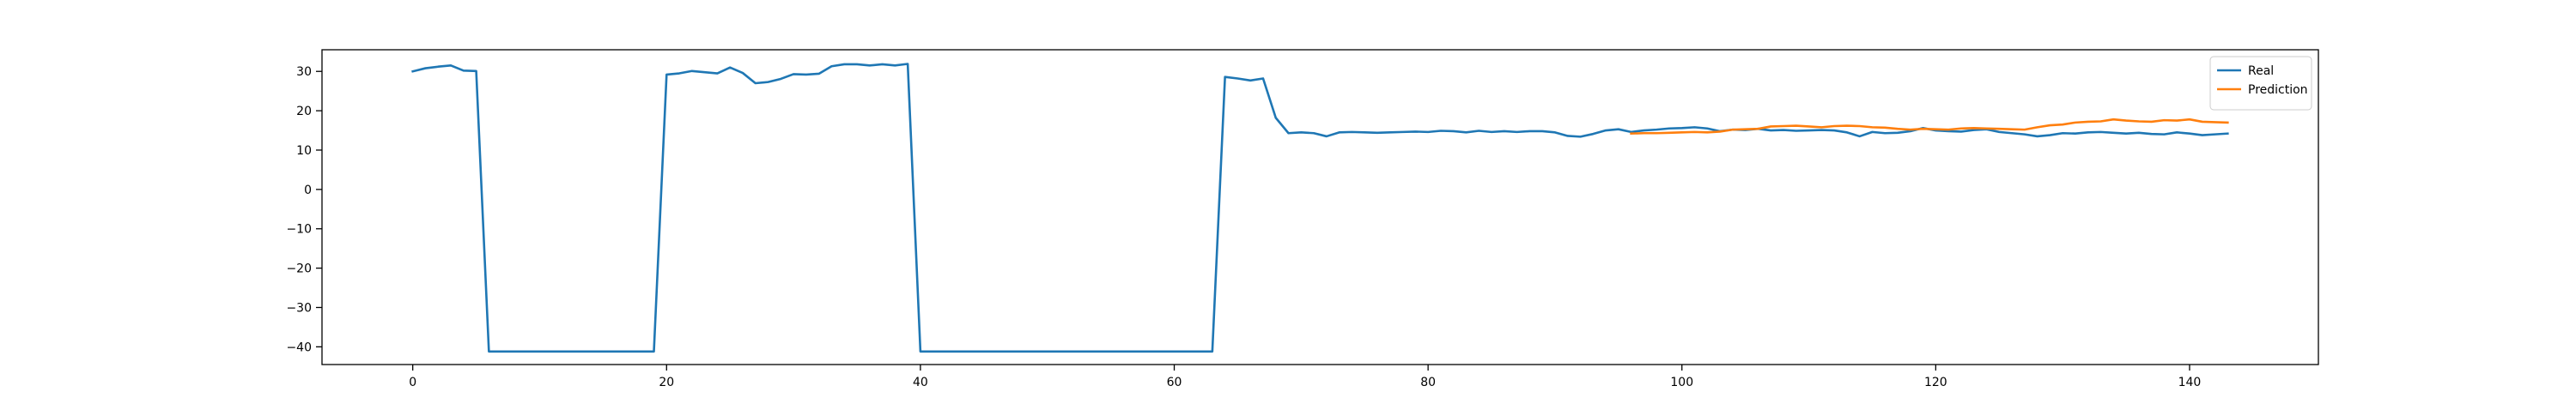  What do you see at coordinates (299, 347) in the screenshot?
I see `y-tick-label: −40` at bounding box center [299, 347].